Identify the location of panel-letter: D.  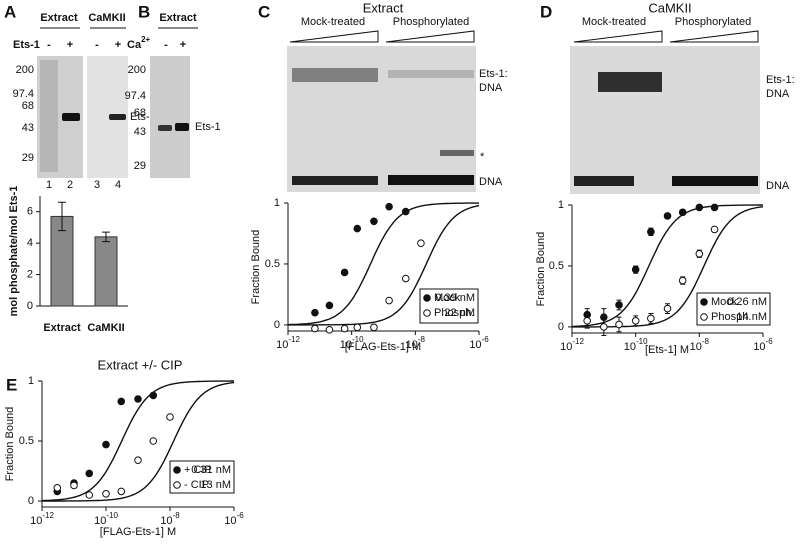
(546, 11).